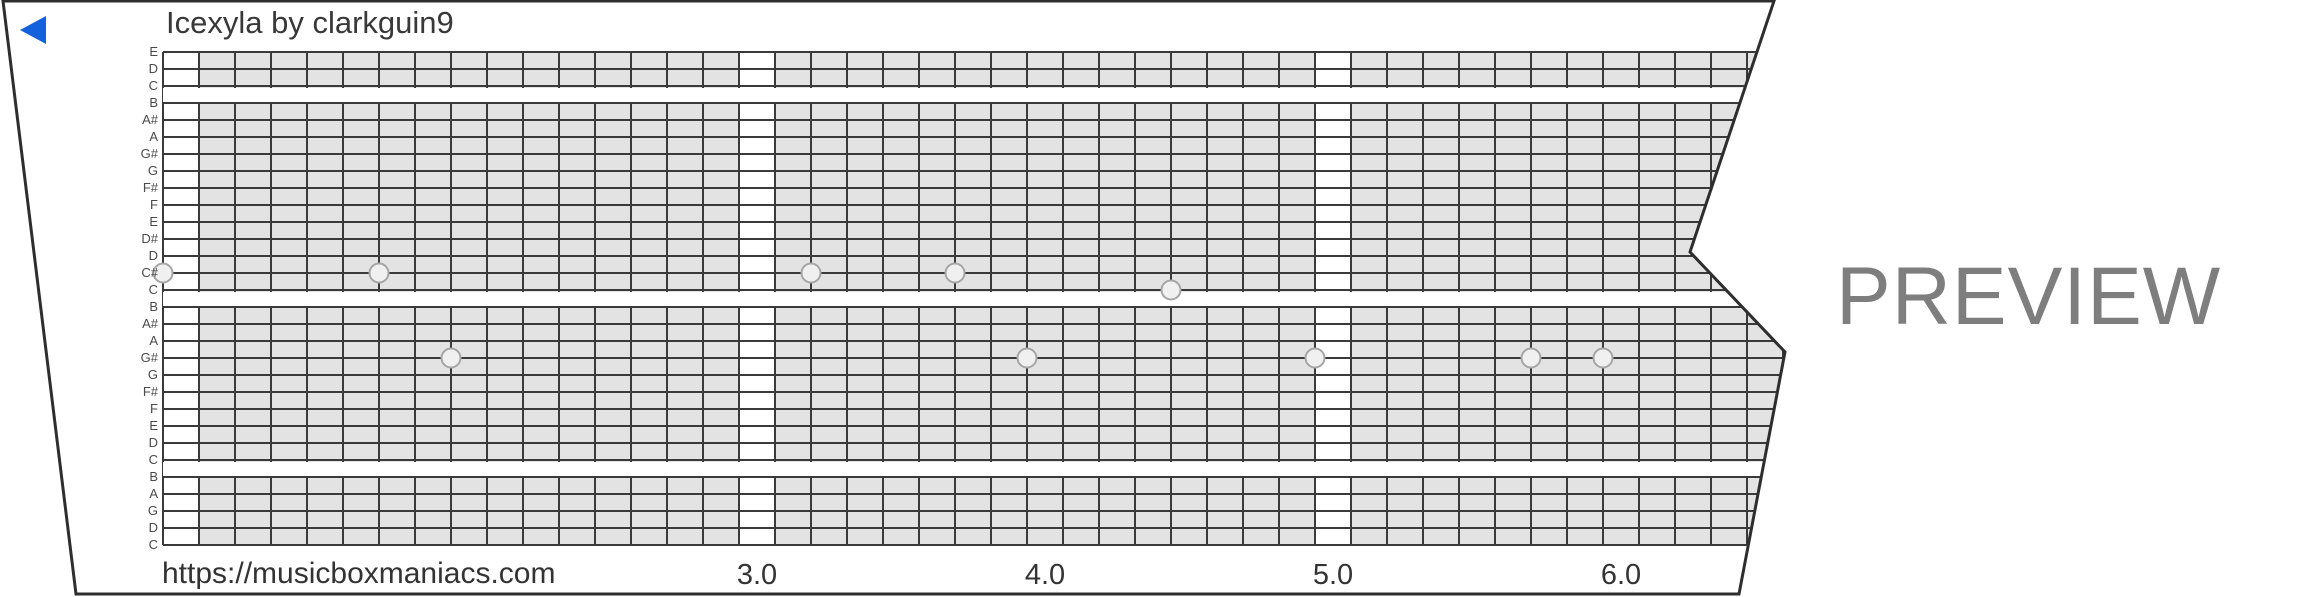 The height and width of the screenshot is (597, 2310). Describe the element at coordinates (757, 575) in the screenshot. I see `beat-label: 3.0` at that location.